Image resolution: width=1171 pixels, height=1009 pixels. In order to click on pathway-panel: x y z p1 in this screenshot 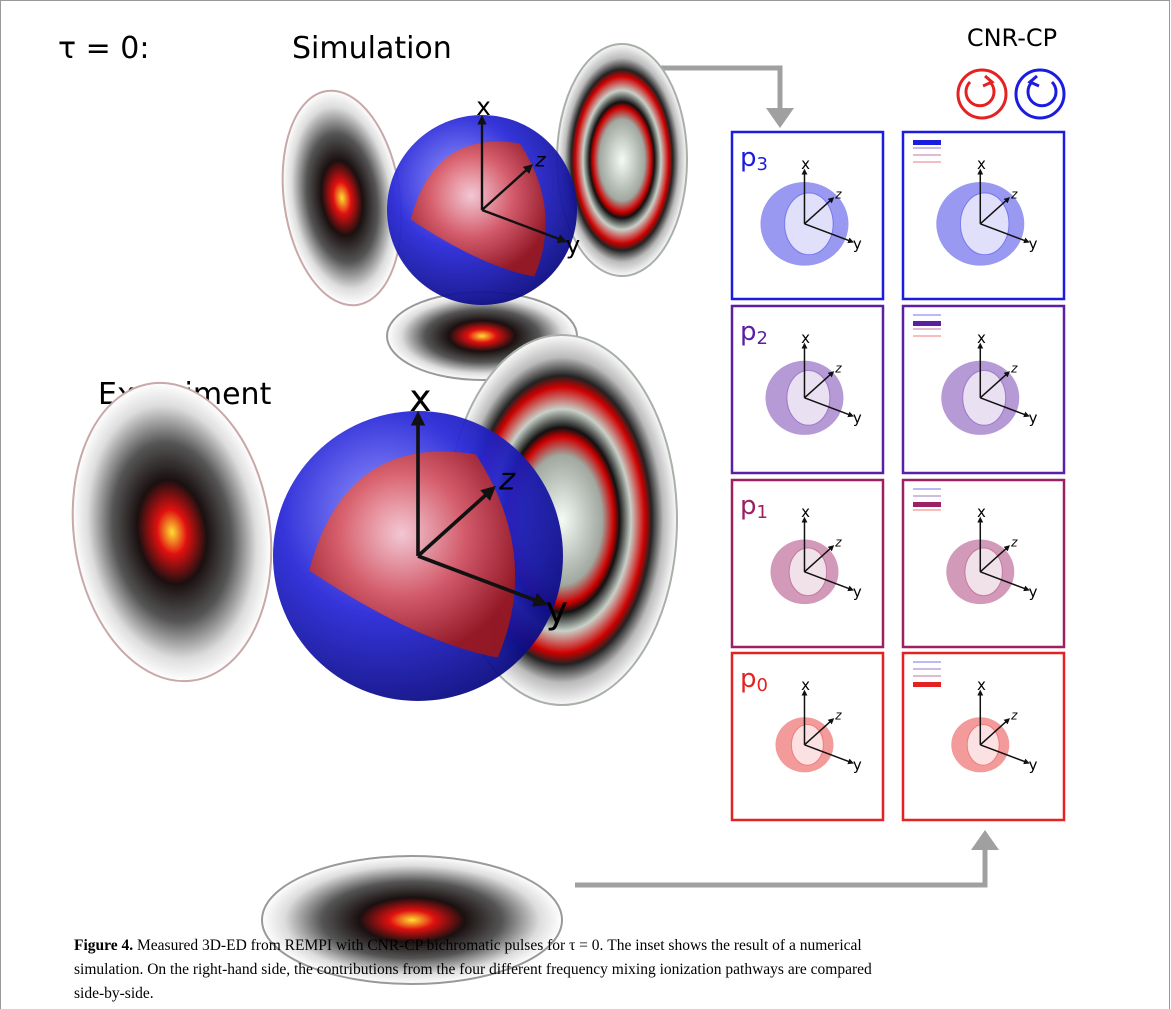, I will do `click(807, 563)`.